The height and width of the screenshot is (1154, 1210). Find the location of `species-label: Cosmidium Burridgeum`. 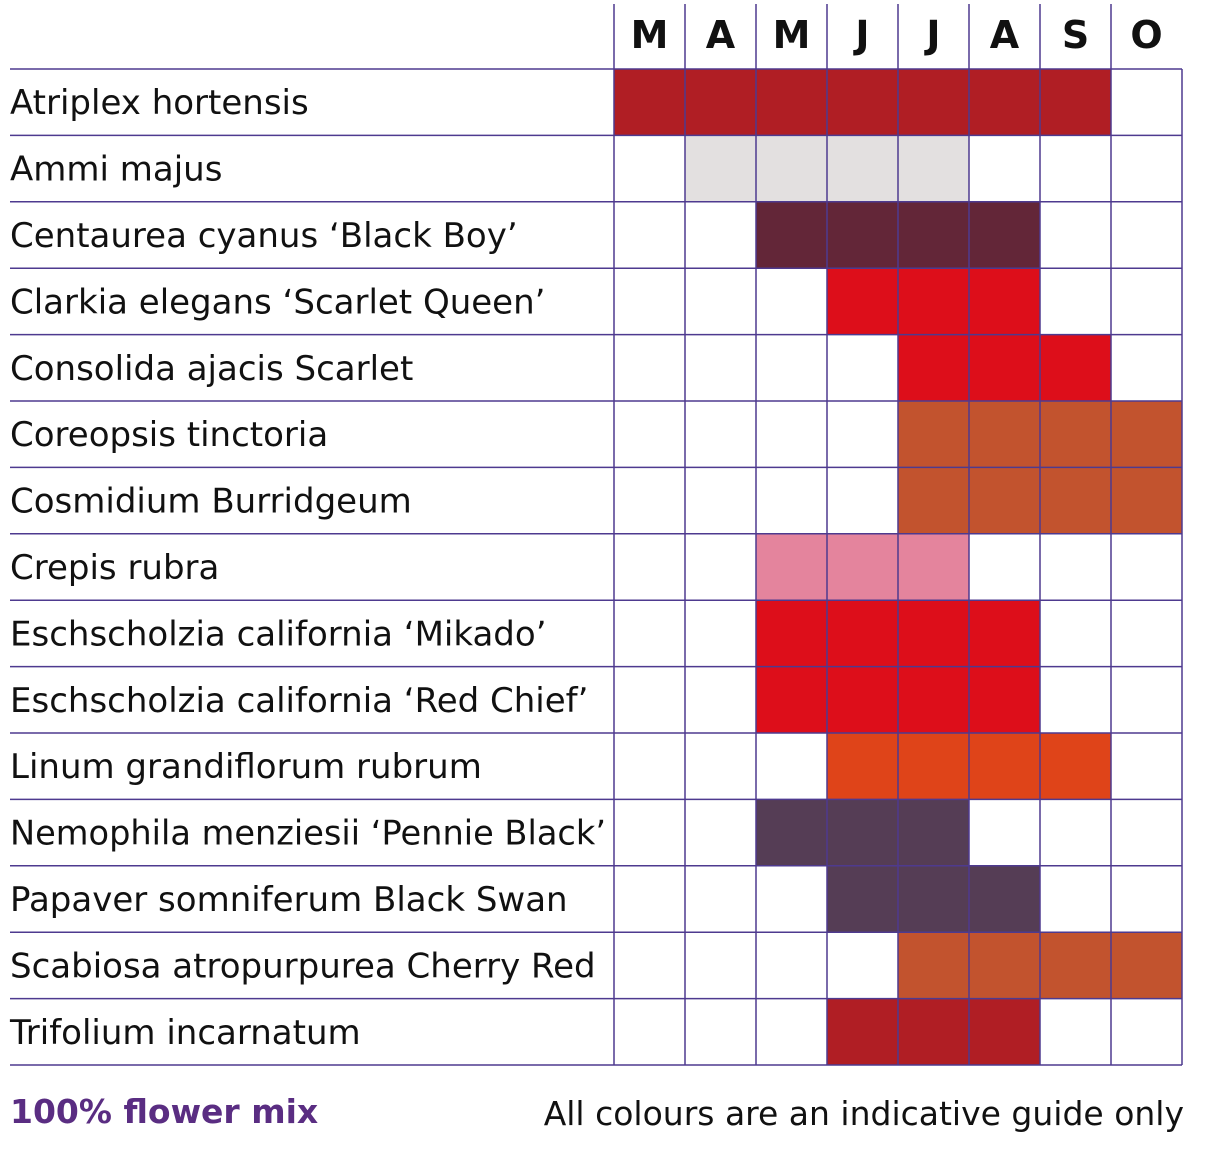

species-label: Cosmidium Burridgeum is located at coordinates (211, 502).